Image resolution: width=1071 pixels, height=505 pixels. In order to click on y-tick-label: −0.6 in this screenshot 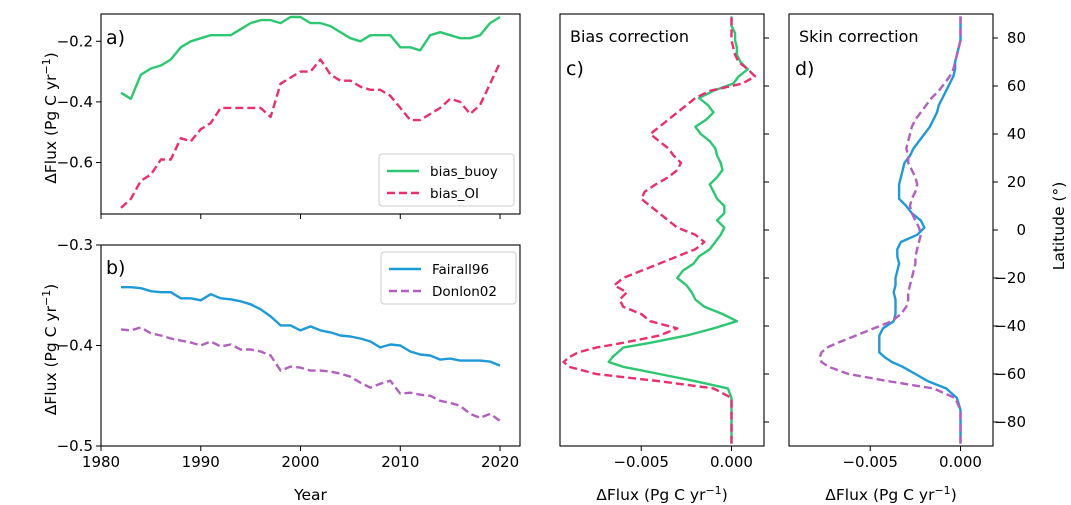, I will do `click(75, 162)`.